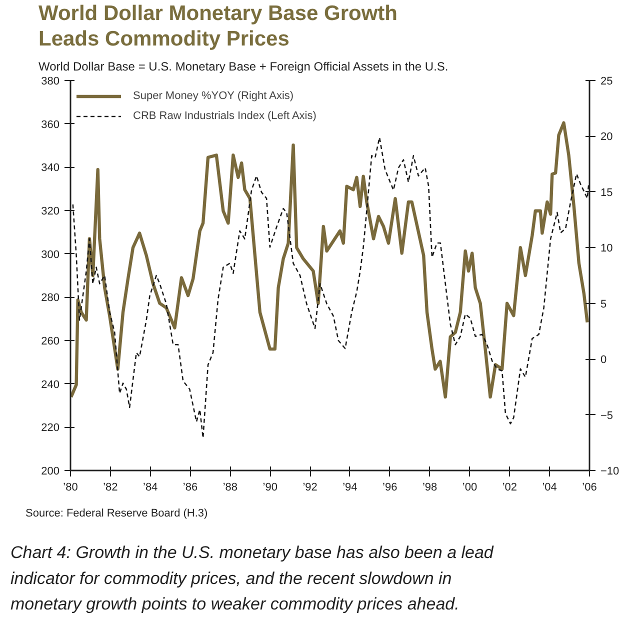 This screenshot has height=626, width=637. I want to click on y2-tick-label: 0, so click(603, 360).